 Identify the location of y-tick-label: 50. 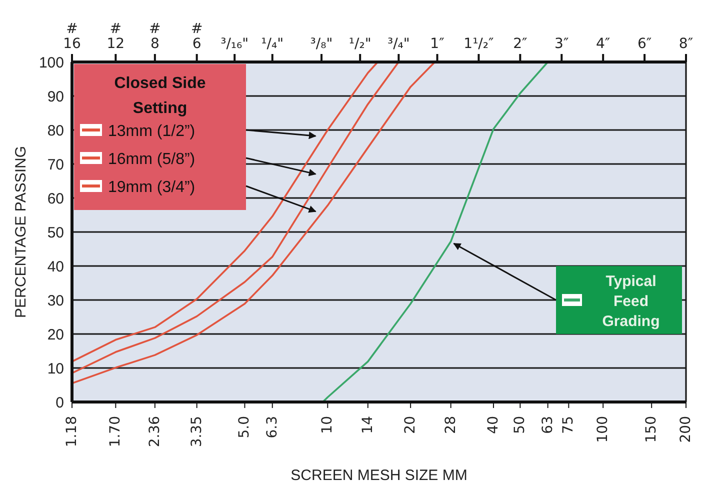
(55, 233).